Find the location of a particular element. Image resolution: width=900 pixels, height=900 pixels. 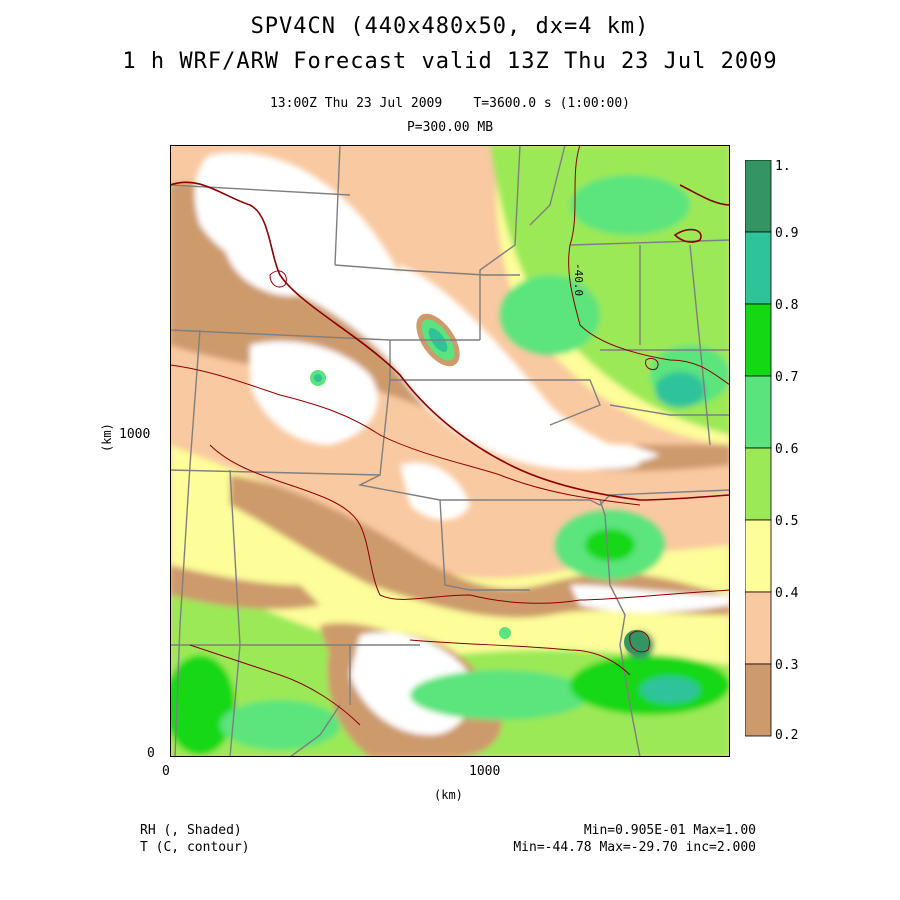

y-axis-unit: (km) is located at coordinates (107, 437).